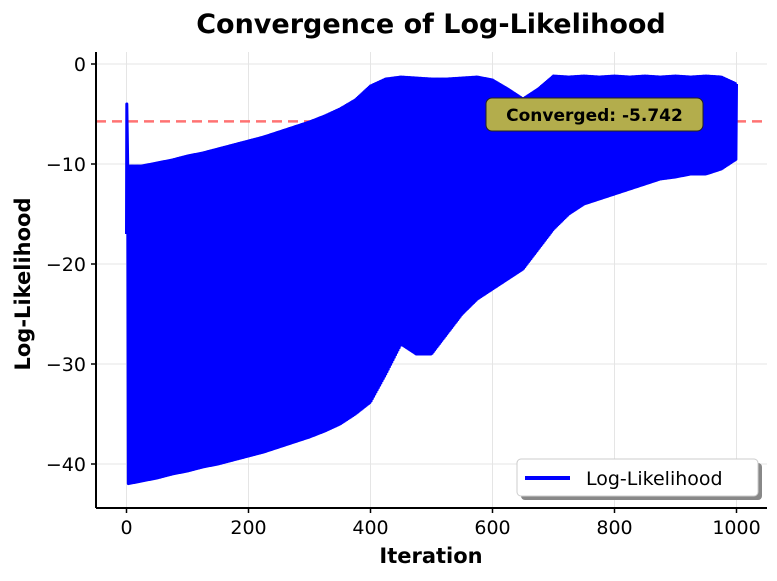  I want to click on y-axis-label: Log-Likelihood, so click(23, 283).